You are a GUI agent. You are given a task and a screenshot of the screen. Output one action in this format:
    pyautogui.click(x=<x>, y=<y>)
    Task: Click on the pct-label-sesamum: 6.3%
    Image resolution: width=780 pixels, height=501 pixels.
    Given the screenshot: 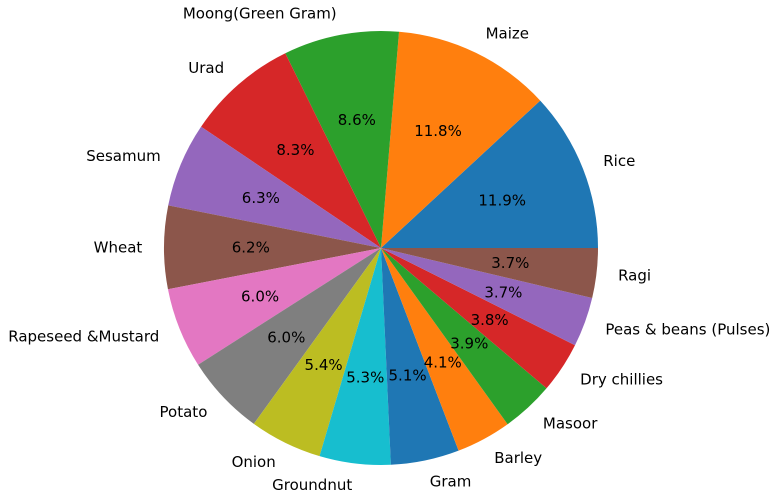 What is the action you would take?
    pyautogui.click(x=261, y=198)
    